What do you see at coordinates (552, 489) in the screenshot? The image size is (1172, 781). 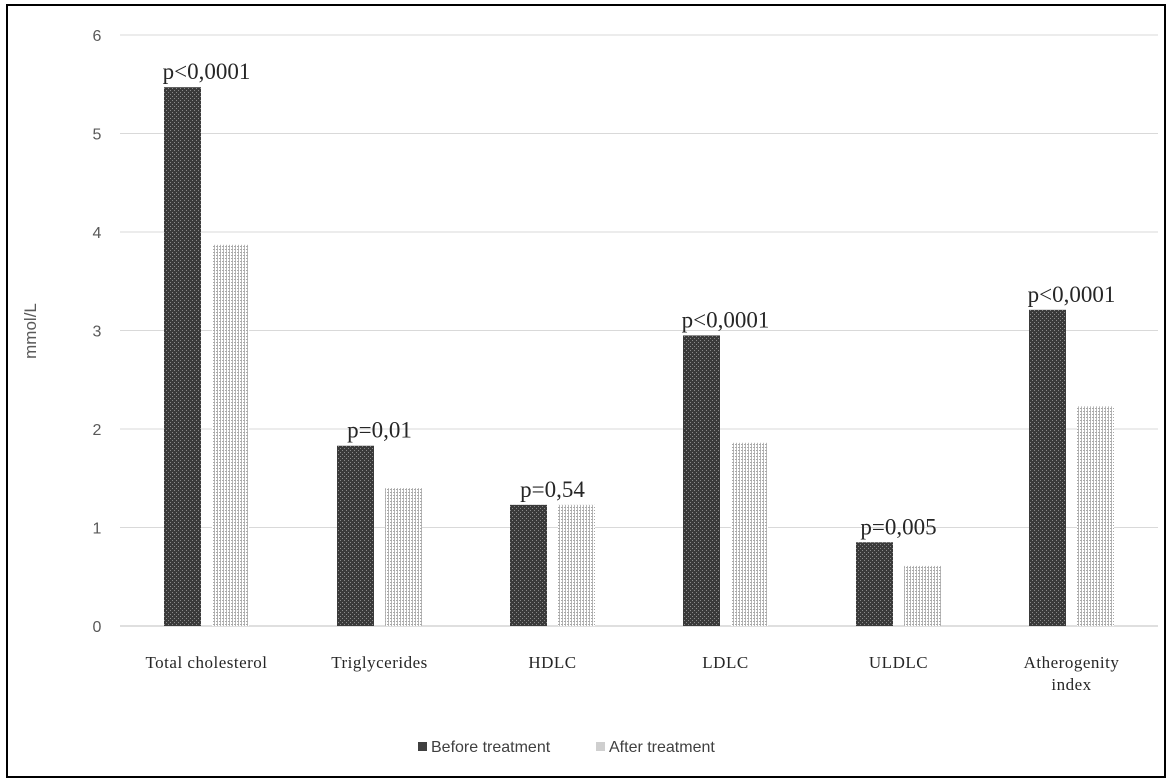 I see `p-value-label: p=0,54` at bounding box center [552, 489].